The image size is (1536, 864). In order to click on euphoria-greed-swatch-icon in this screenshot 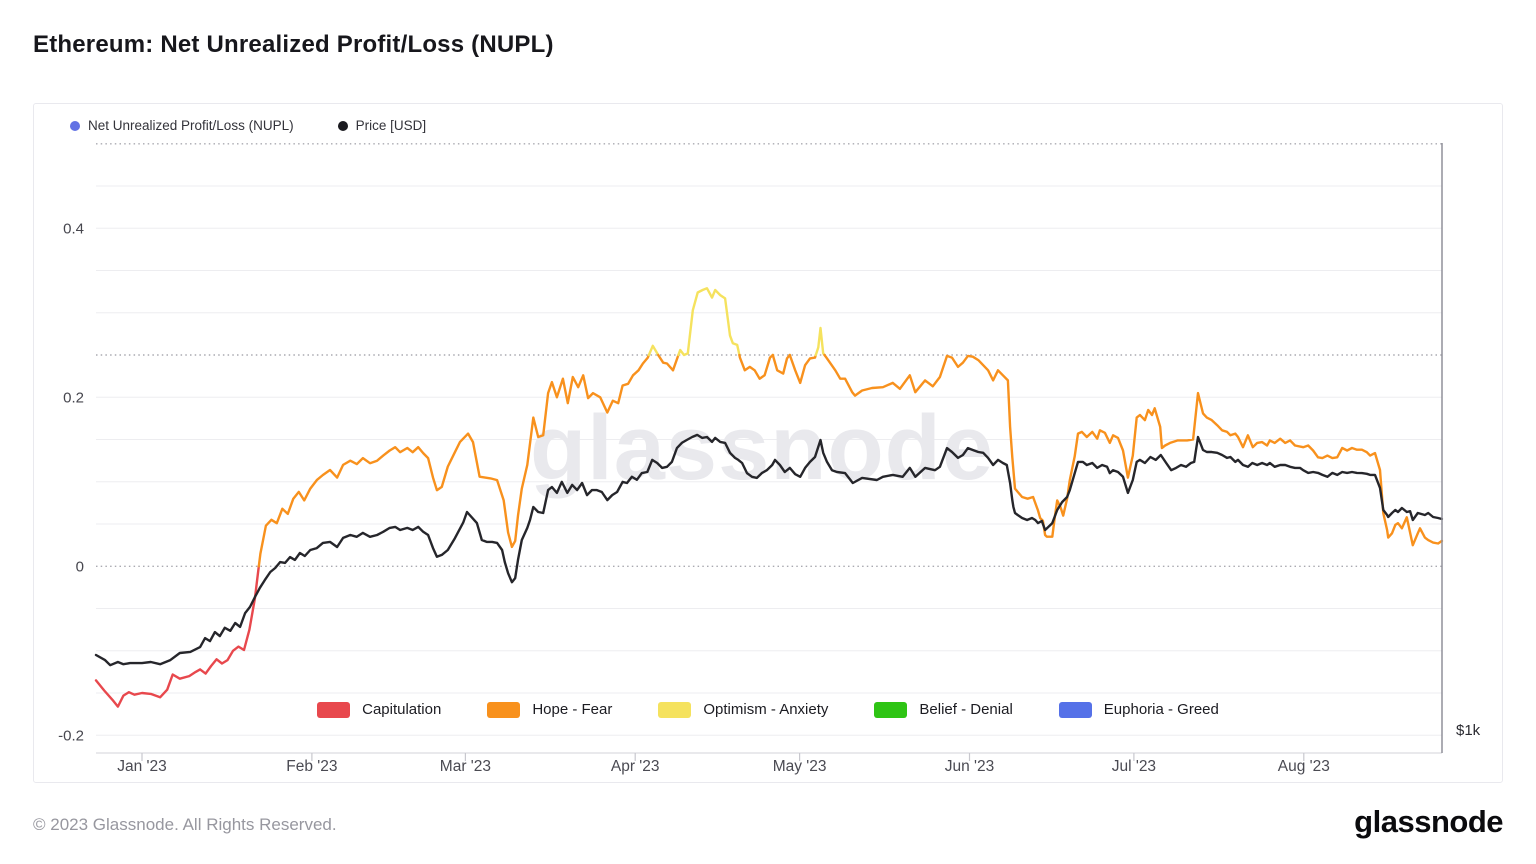, I will do `click(1075, 709)`.